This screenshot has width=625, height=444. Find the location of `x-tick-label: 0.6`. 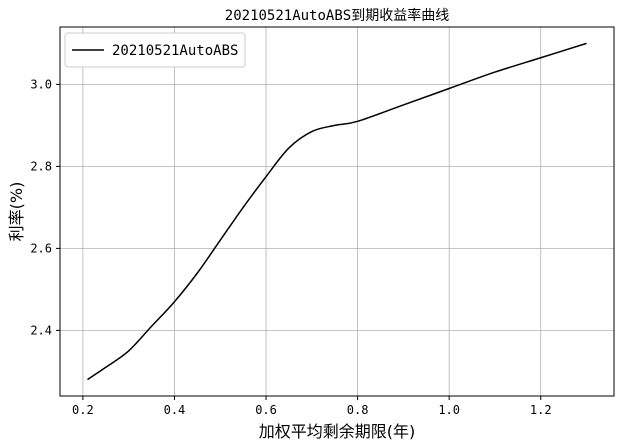

x-tick-label: 0.6 is located at coordinates (266, 410).